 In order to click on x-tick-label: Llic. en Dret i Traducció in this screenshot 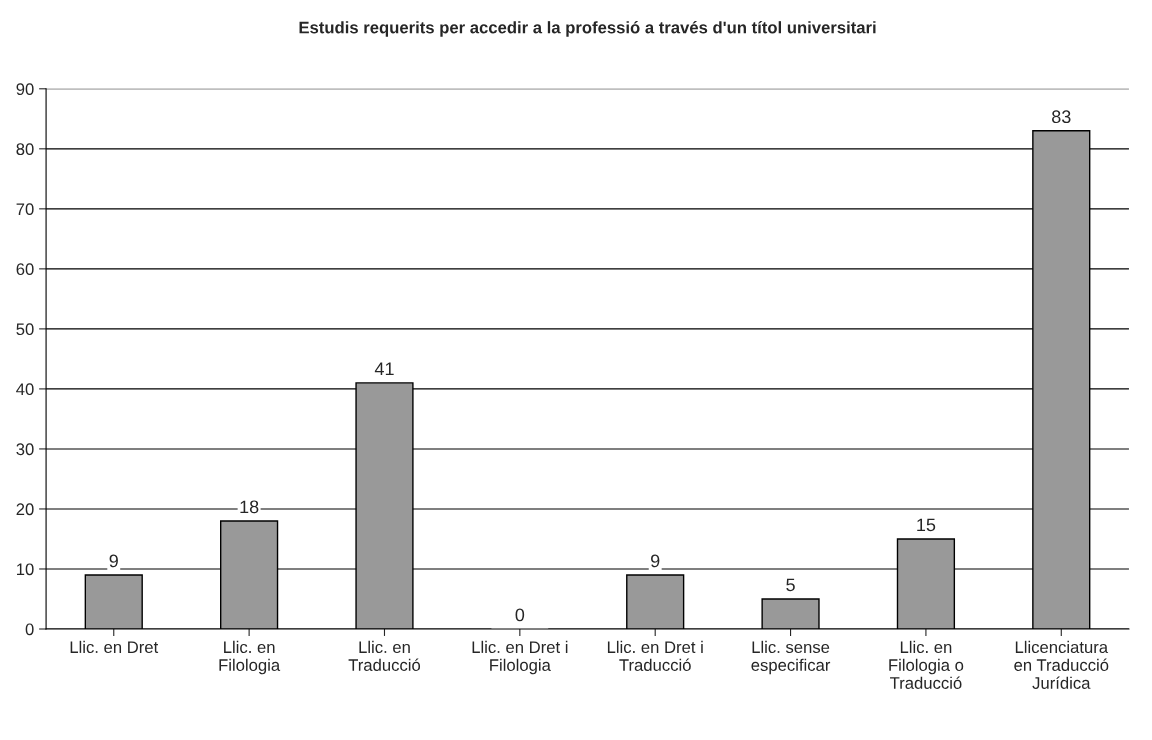, I will do `click(655, 655)`.